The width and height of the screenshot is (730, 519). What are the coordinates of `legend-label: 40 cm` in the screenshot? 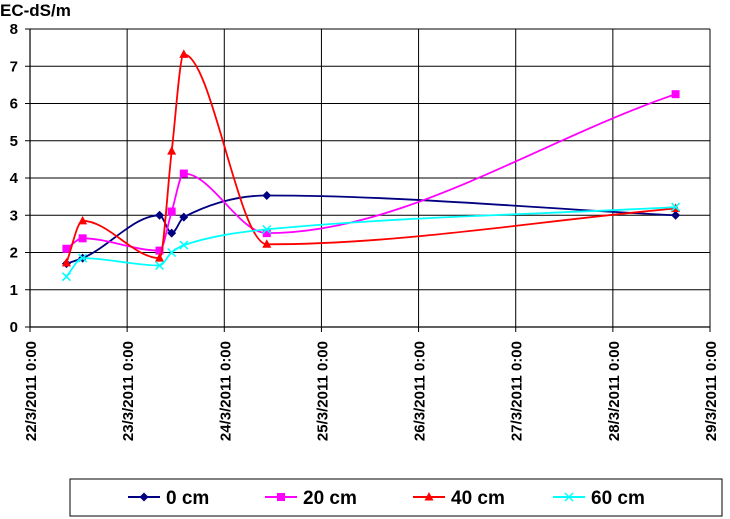 It's located at (478, 498).